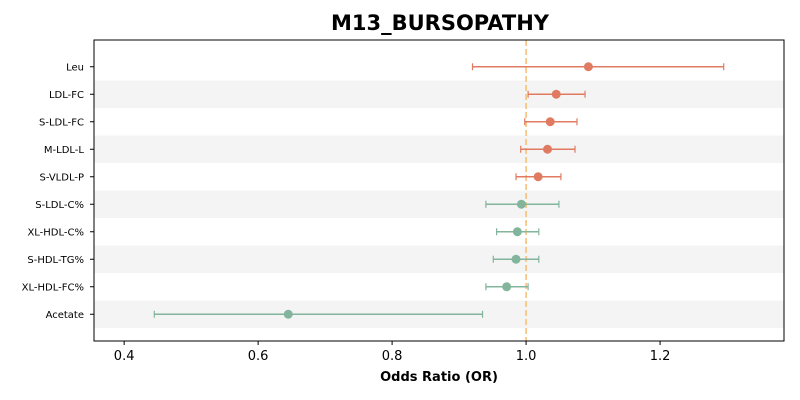  Describe the element at coordinates (439, 377) in the screenshot. I see `x-axis-label: Odds Ratio (OR)` at that location.